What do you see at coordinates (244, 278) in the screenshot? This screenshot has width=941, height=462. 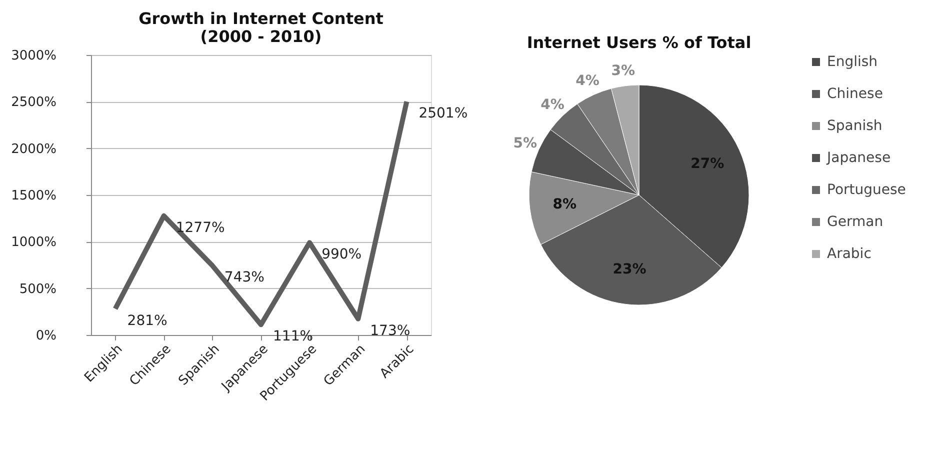 I see `data-label: 743%` at bounding box center [244, 278].